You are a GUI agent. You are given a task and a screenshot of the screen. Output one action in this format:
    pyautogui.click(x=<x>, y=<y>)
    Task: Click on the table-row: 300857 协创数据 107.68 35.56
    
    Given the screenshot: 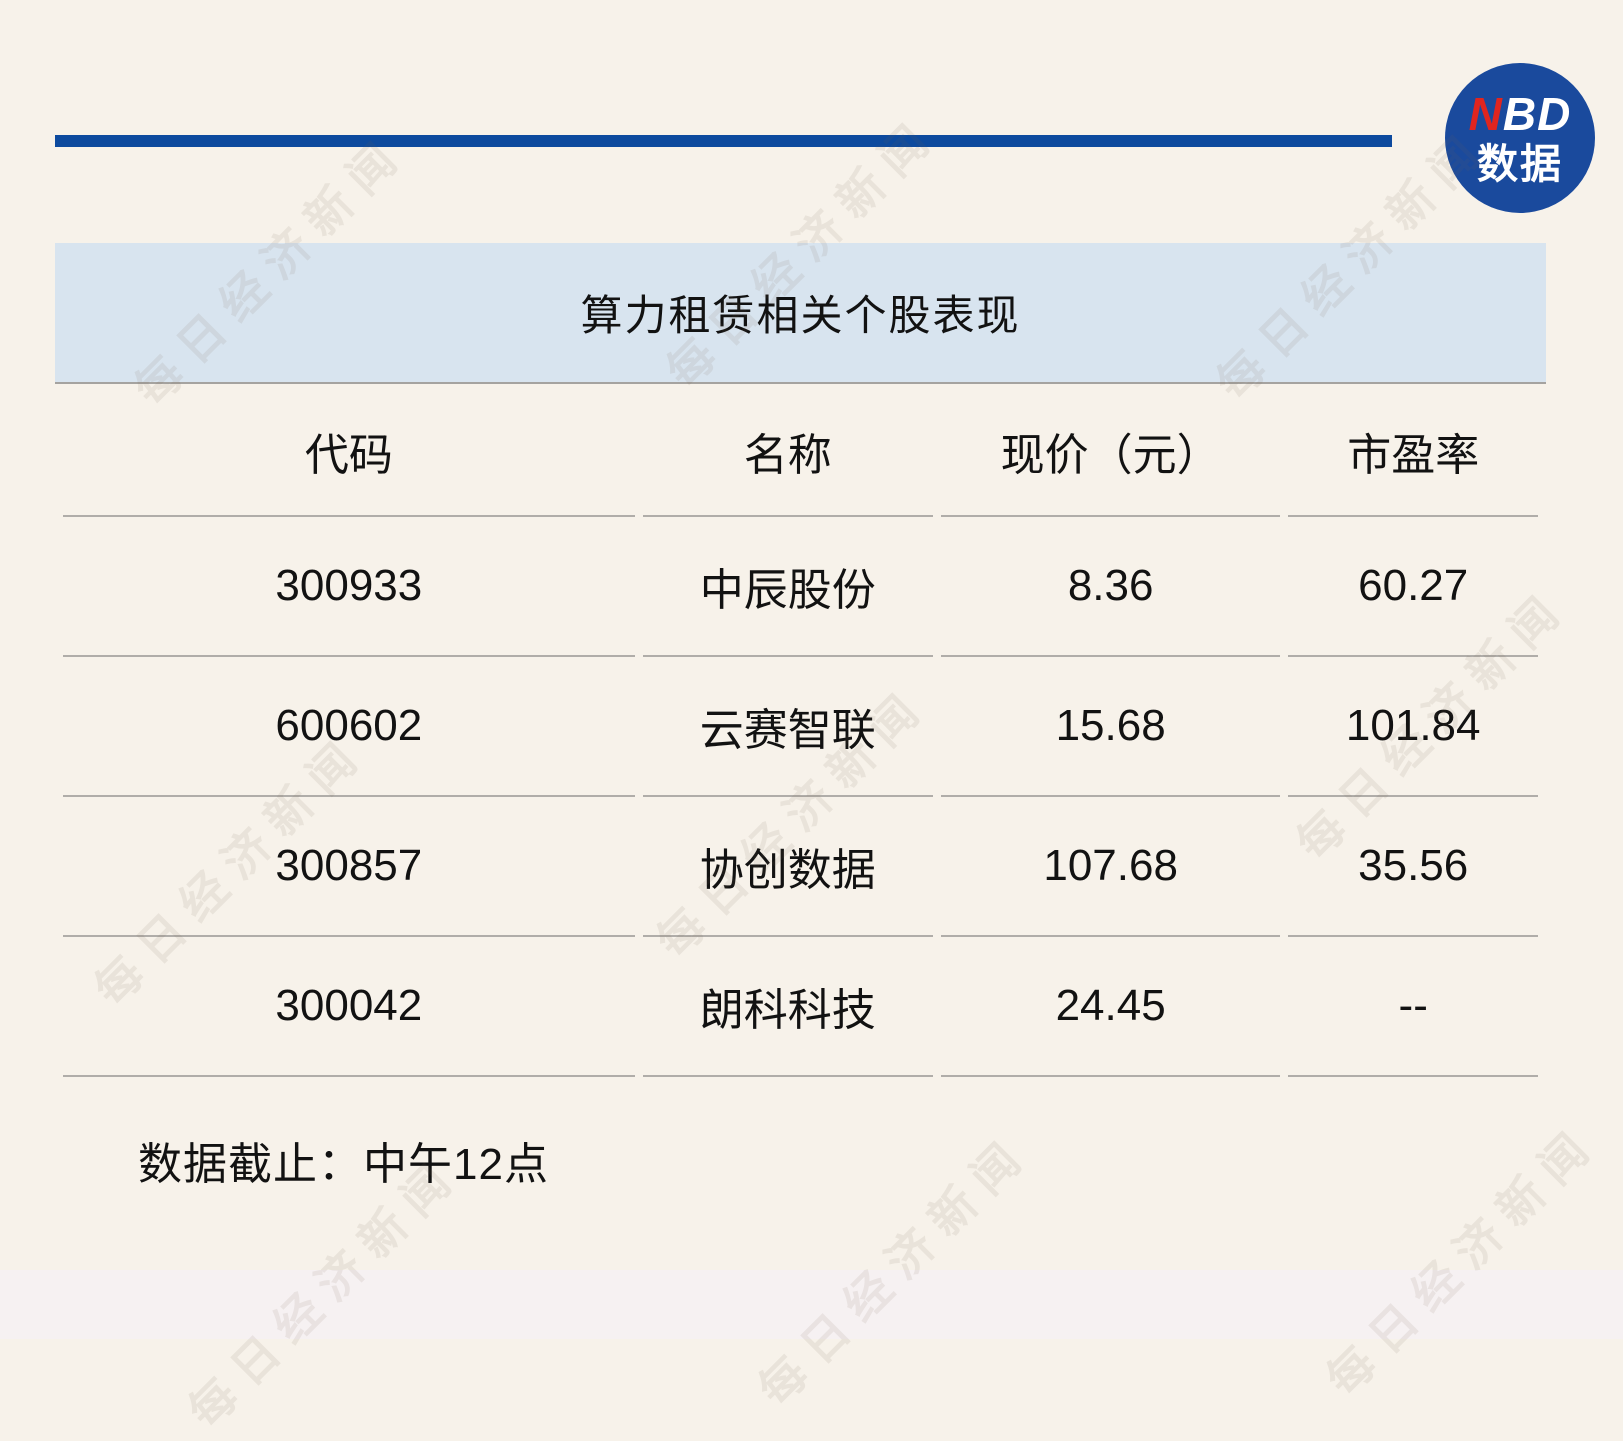 What is the action you would take?
    pyautogui.click(x=800, y=867)
    